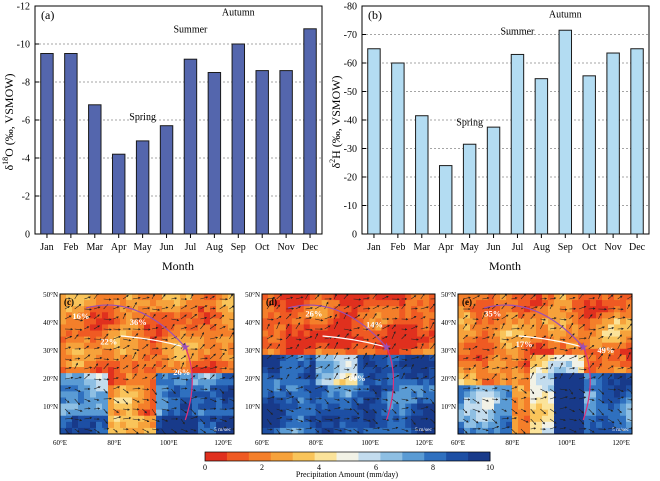  Describe the element at coordinates (50, 379) in the screenshot. I see `lat-tick-label: 20°N` at that location.